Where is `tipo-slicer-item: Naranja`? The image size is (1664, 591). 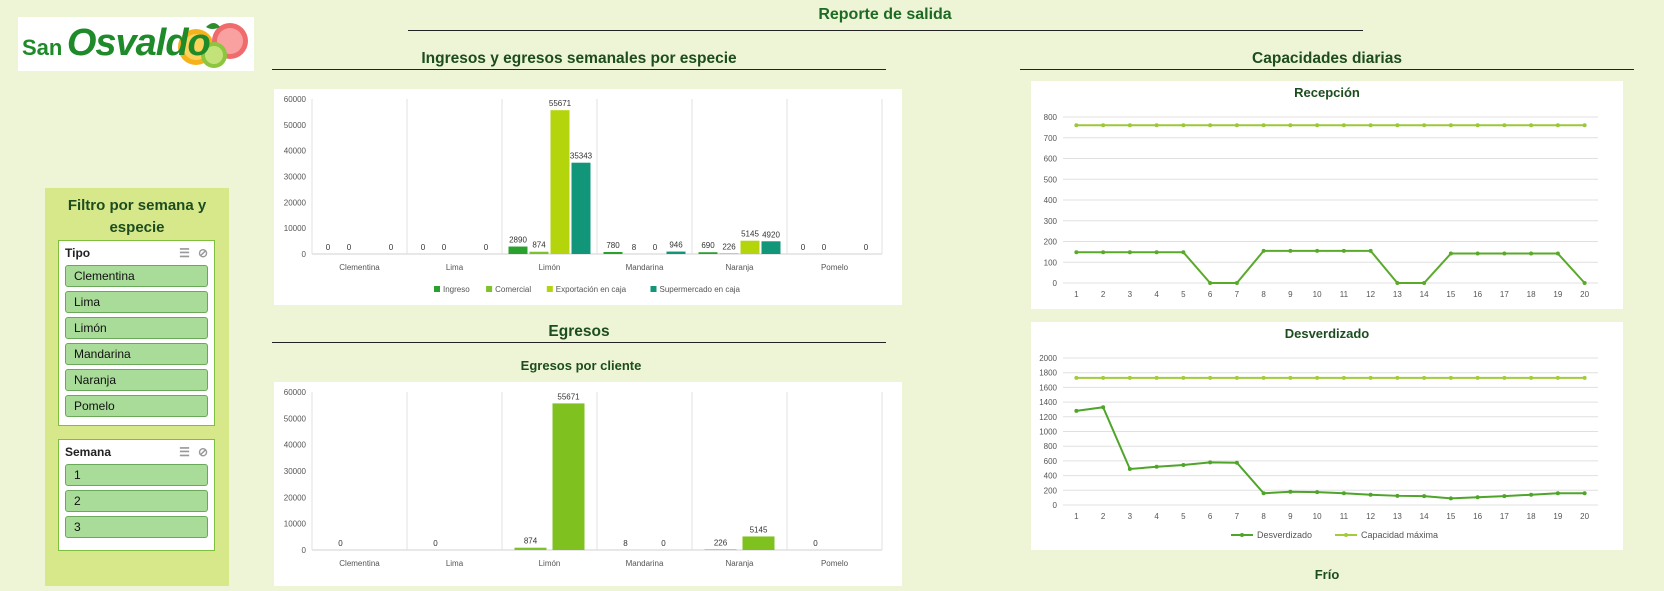
tipo-slicer-item: Naranja is located at coordinates (136, 380).